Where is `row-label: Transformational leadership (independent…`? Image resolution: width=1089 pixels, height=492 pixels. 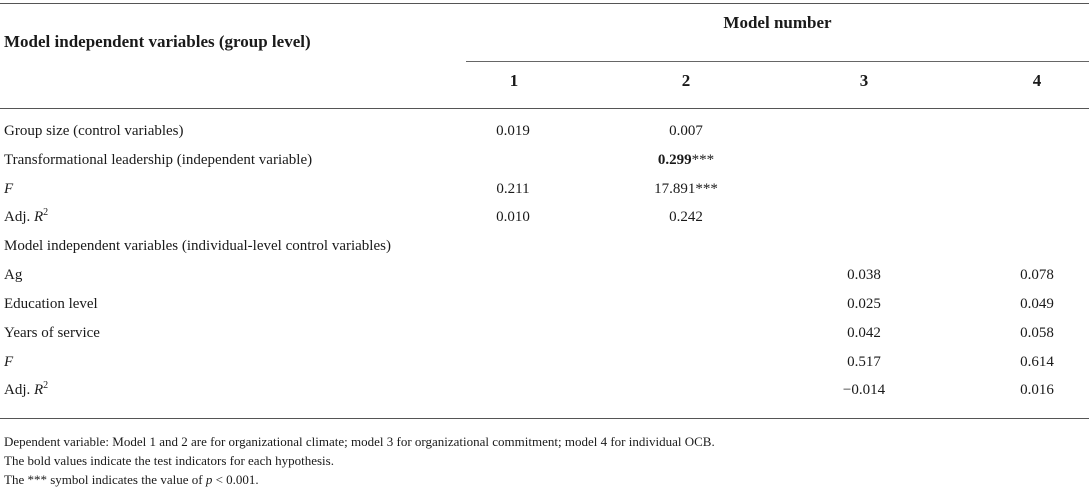 row-label: Transformational leadership (independent… is located at coordinates (158, 160).